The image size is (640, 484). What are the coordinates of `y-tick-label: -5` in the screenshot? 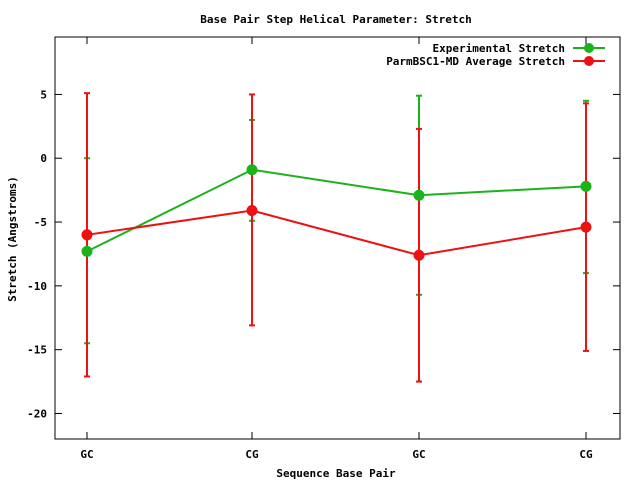 It's located at (40, 222).